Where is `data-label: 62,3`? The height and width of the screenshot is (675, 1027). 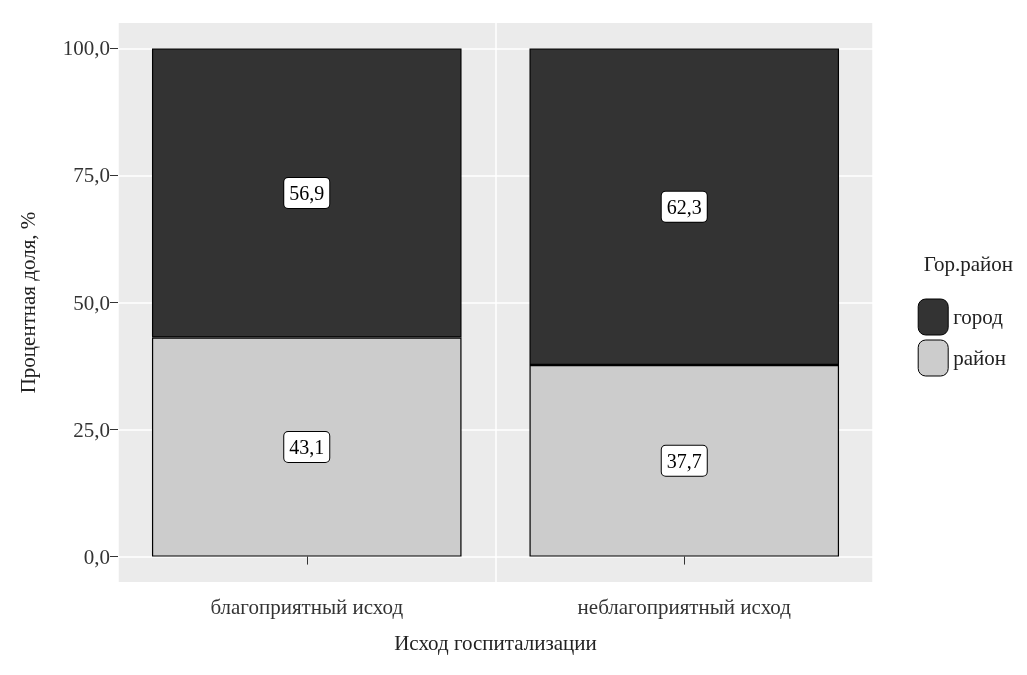 data-label: 62,3 is located at coordinates (684, 206).